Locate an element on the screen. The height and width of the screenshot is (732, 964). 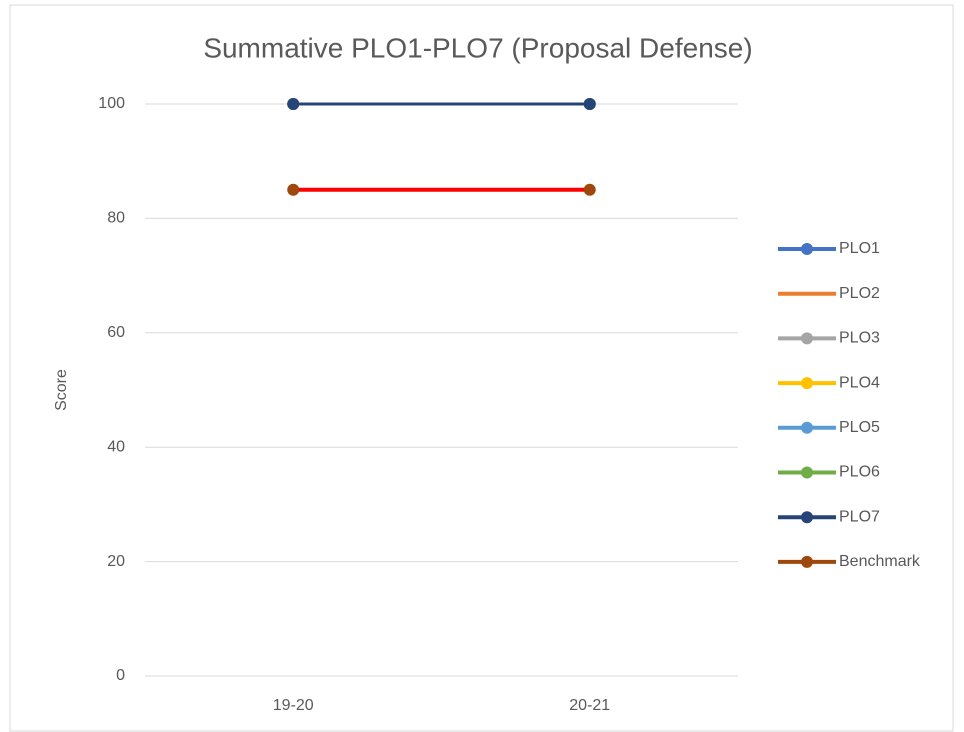
legend-label: PLO7 is located at coordinates (859, 516).